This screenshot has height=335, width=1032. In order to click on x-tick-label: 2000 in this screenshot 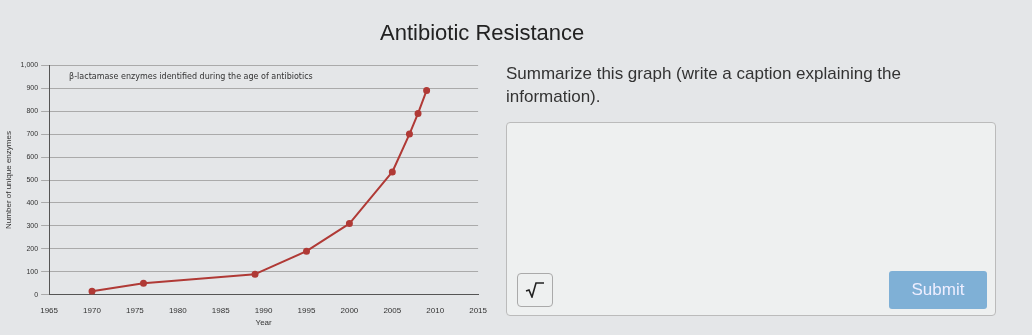, I will do `click(349, 310)`.